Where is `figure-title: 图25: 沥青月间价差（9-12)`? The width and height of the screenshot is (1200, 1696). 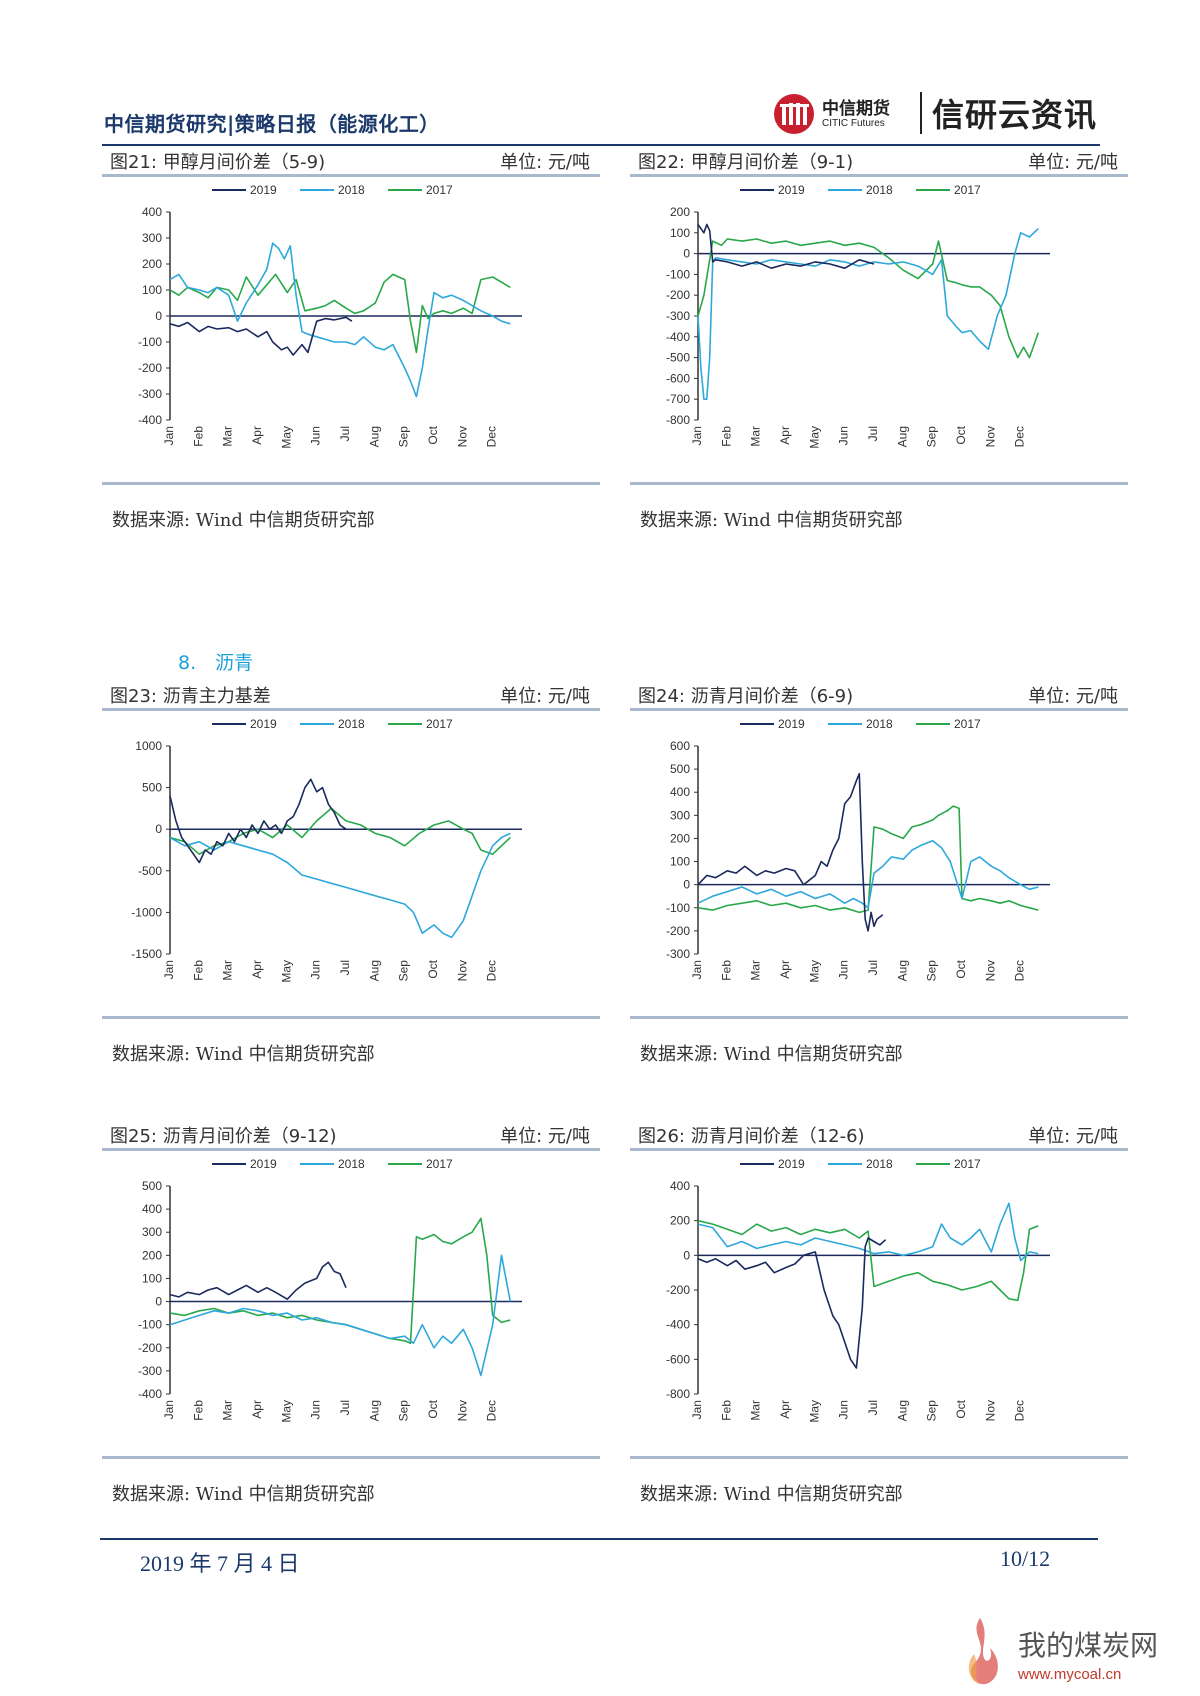
figure-title: 图25: 沥青月间价差（9-12) is located at coordinates (223, 1136).